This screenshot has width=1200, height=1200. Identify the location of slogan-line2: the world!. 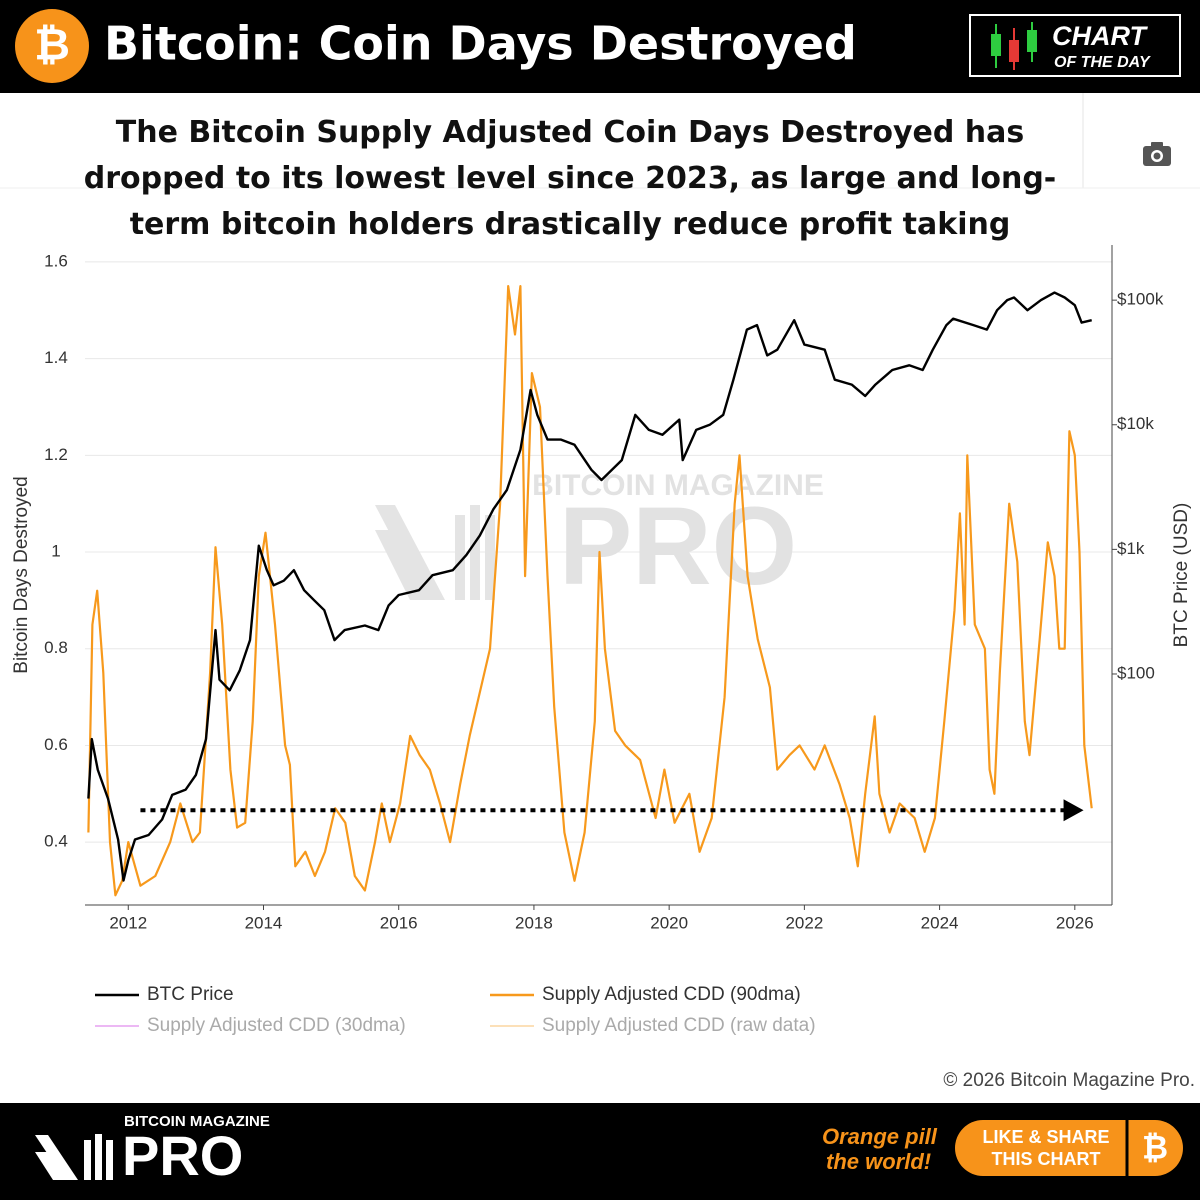
(878, 1161).